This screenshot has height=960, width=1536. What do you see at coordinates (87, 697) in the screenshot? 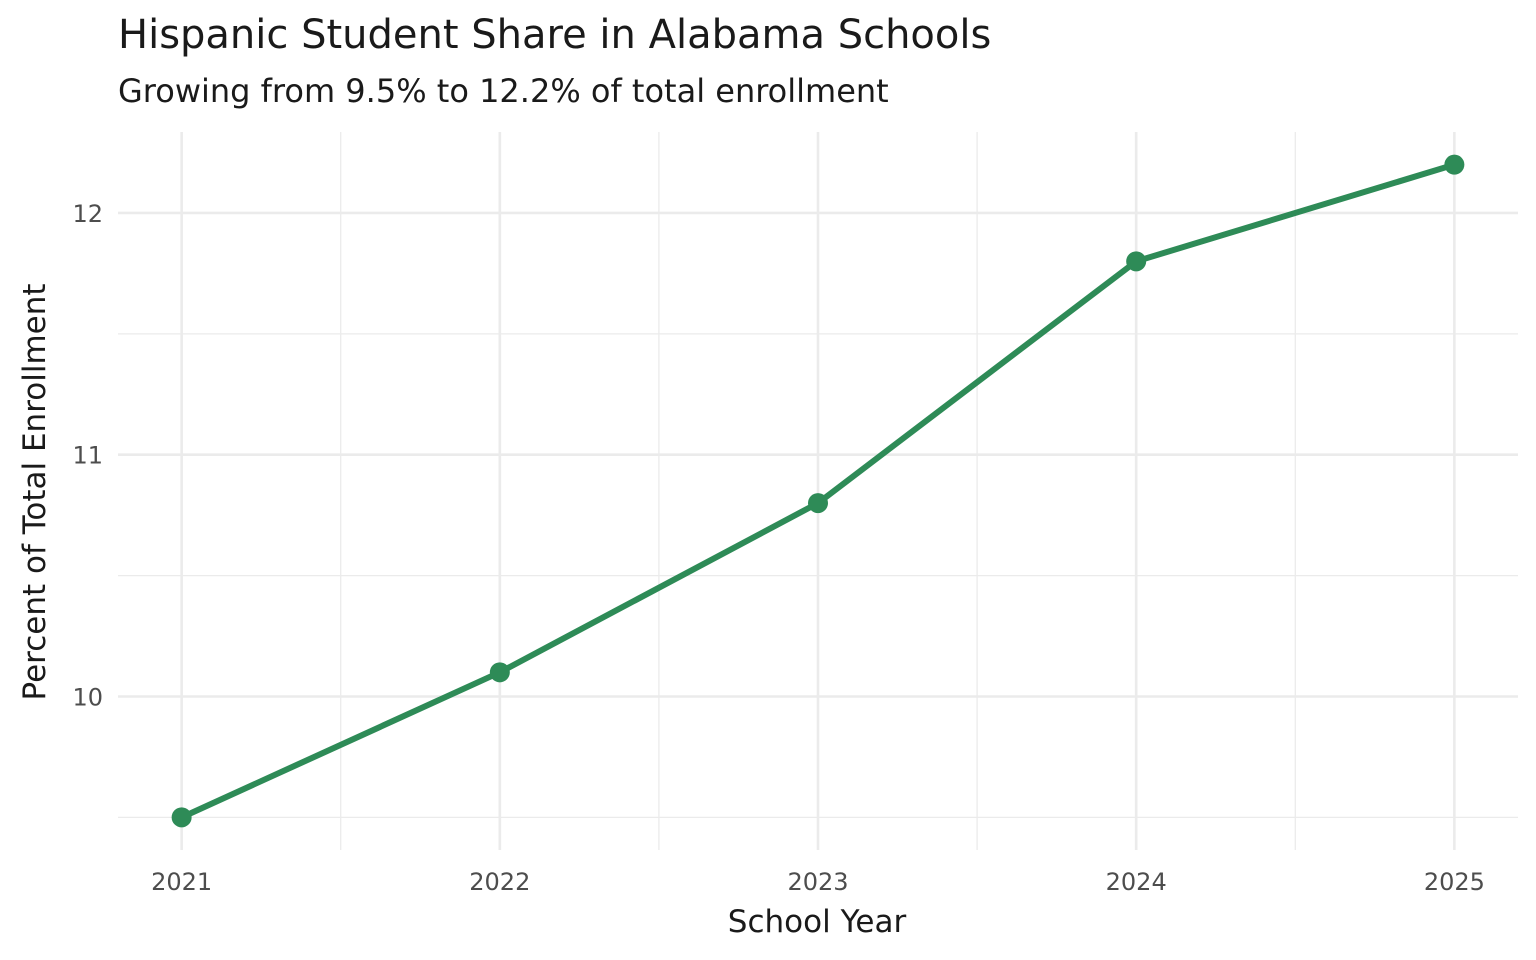
I see `y-tick-label: 10` at bounding box center [87, 697].